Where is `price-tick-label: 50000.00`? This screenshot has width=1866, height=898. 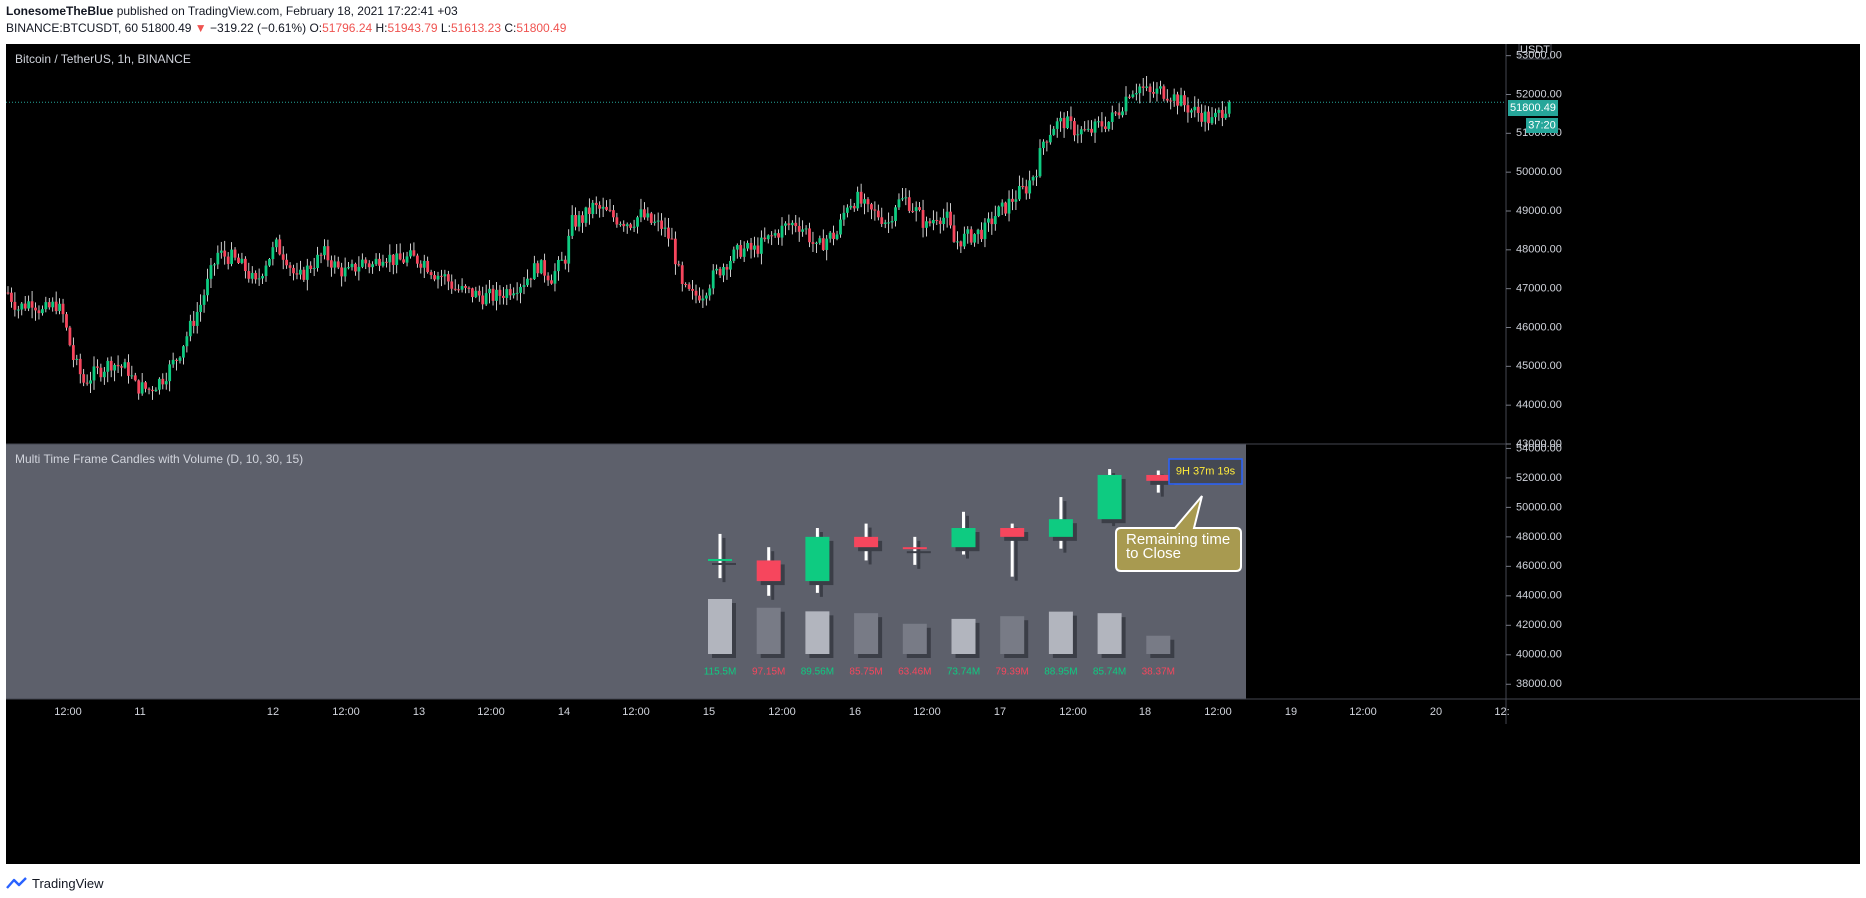 price-tick-label: 50000.00 is located at coordinates (1539, 172).